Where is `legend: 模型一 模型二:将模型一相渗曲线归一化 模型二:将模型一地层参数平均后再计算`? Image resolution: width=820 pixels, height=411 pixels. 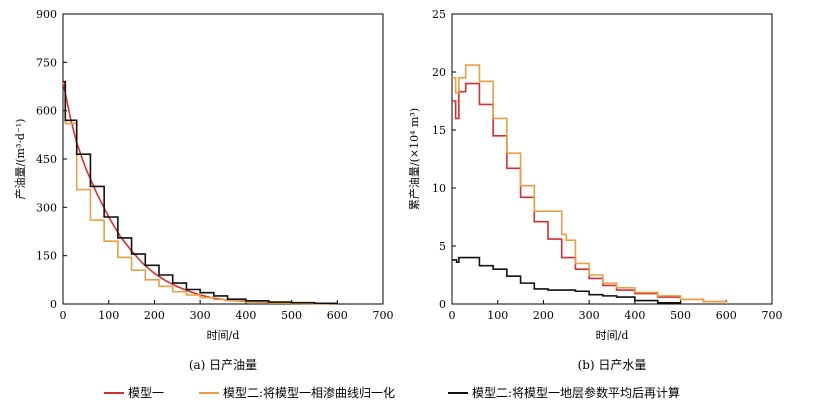
legend: 模型一 模型二:将模型一相渗曲线归一化 模型二:将模型一地层参数平均后再计算 is located at coordinates (392, 392).